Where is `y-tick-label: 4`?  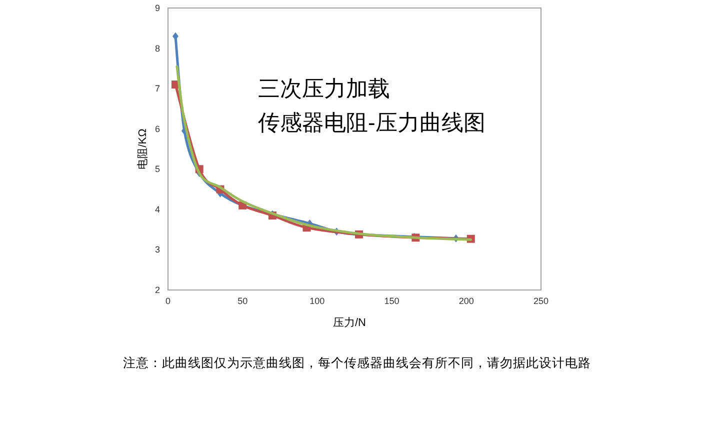 y-tick-label: 4 is located at coordinates (157, 209).